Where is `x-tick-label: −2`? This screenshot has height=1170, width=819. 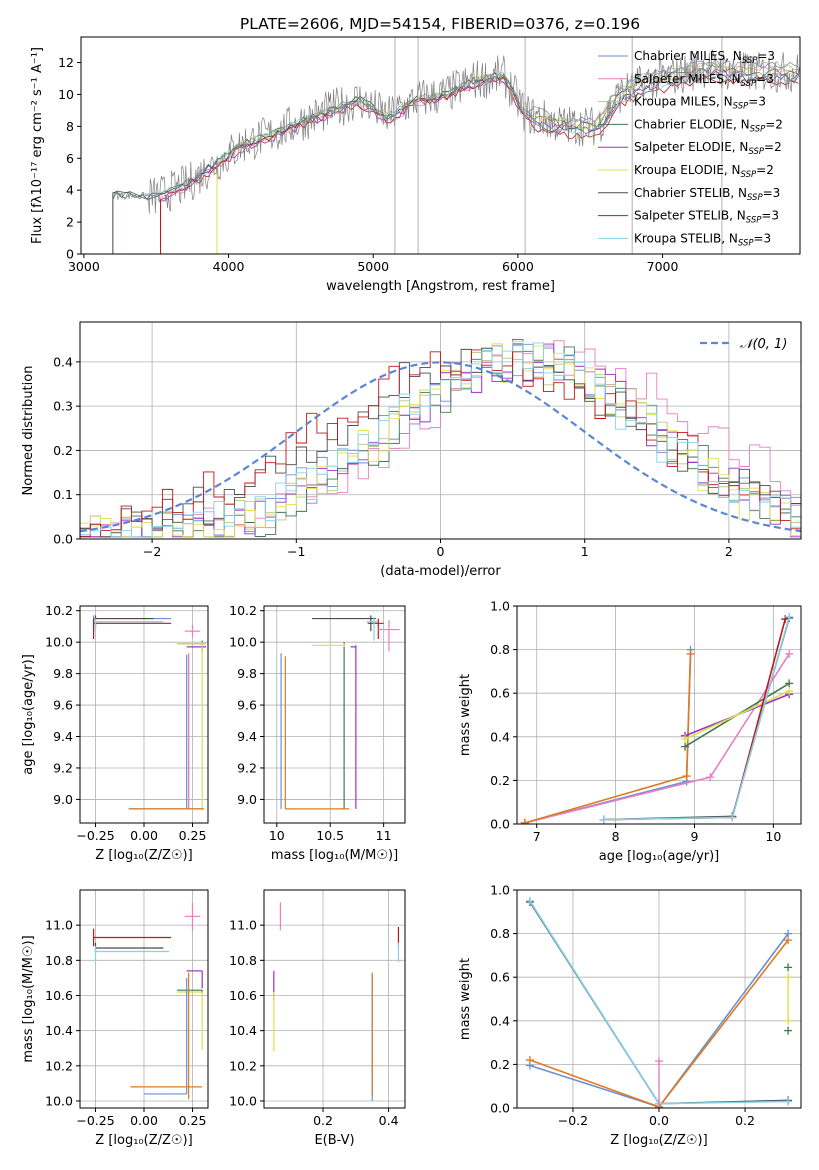
x-tick-label: −2 is located at coordinates (152, 551).